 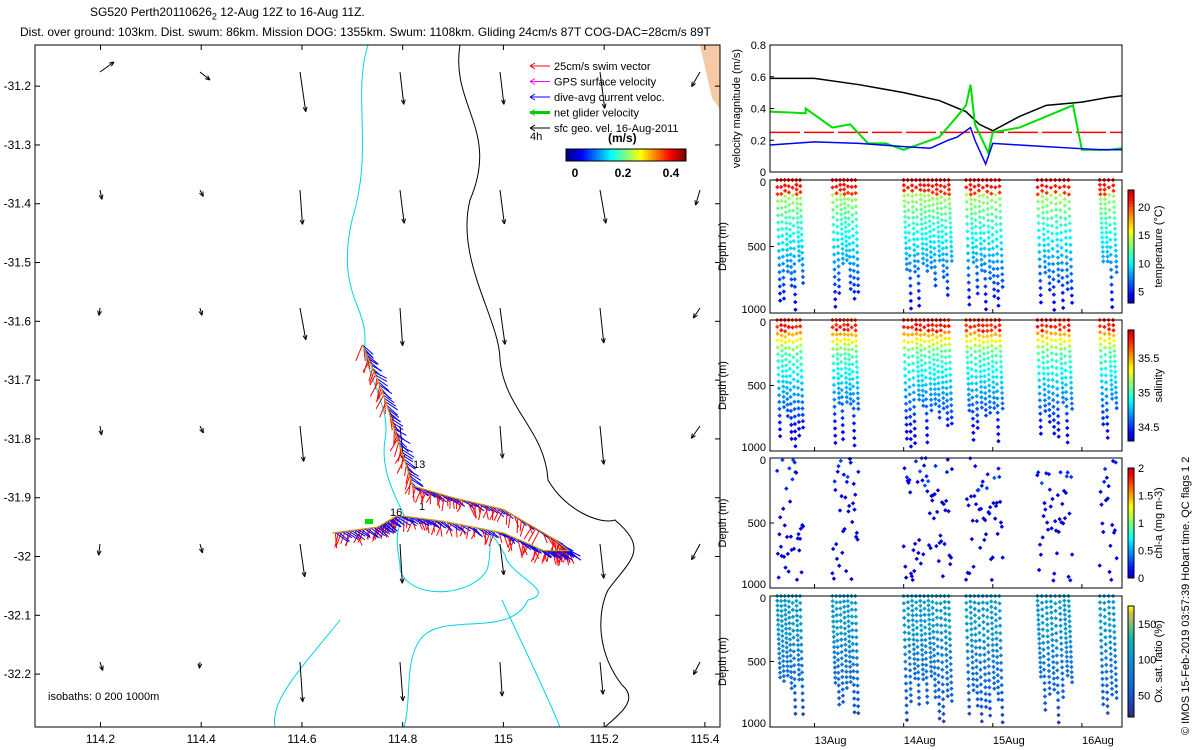 I want to click on profile-colorbar-tick: 15, so click(x=1144, y=236).